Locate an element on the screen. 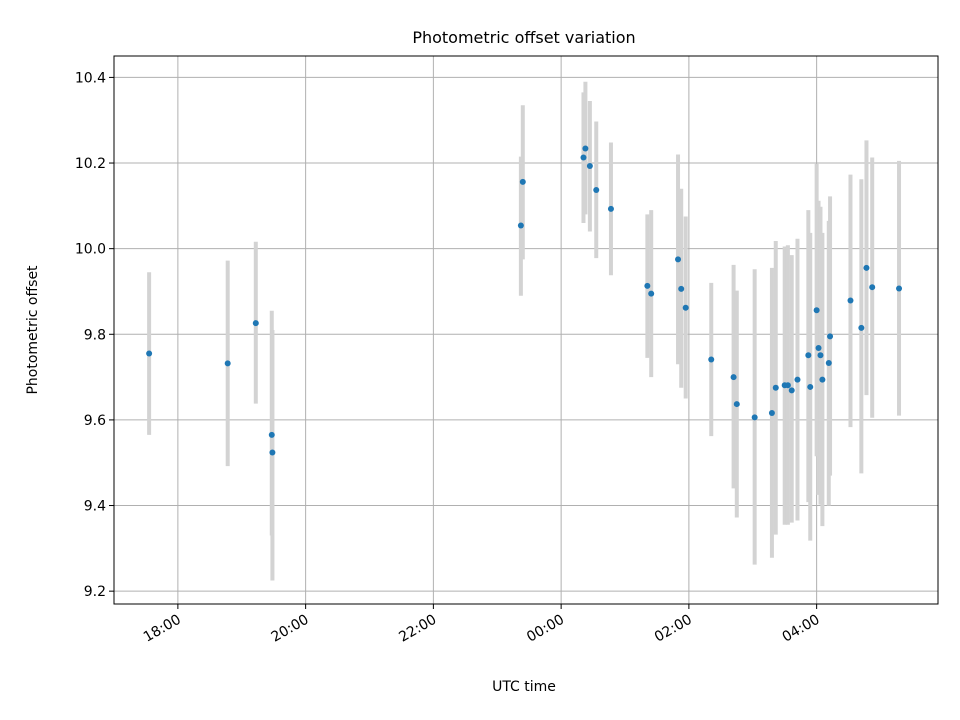 The image size is (960, 720). y-tick-label: 9.2 is located at coordinates (95, 592).